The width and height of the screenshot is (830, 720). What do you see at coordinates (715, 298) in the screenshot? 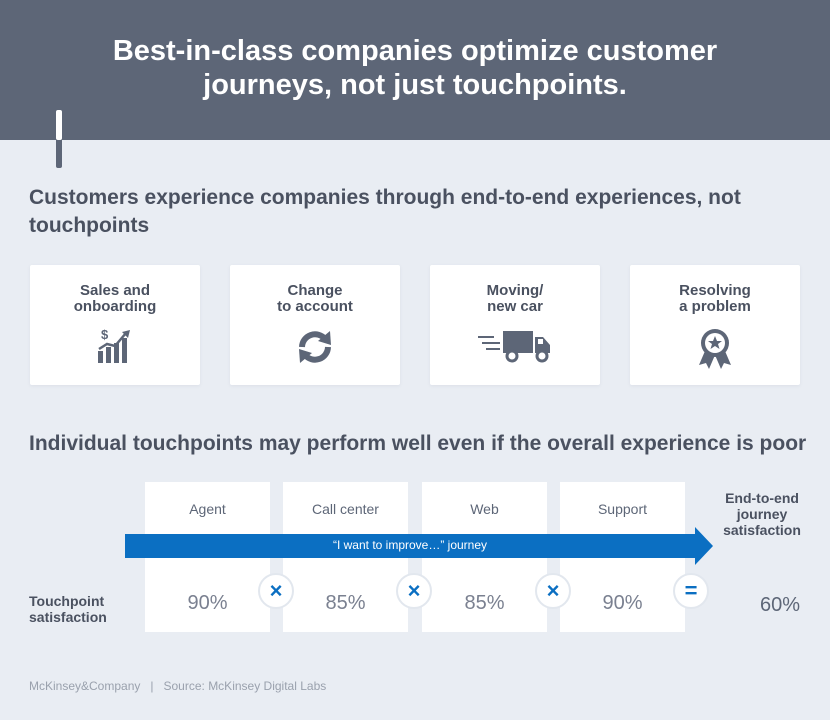
I see `card-label: Resolving a problem` at bounding box center [715, 298].